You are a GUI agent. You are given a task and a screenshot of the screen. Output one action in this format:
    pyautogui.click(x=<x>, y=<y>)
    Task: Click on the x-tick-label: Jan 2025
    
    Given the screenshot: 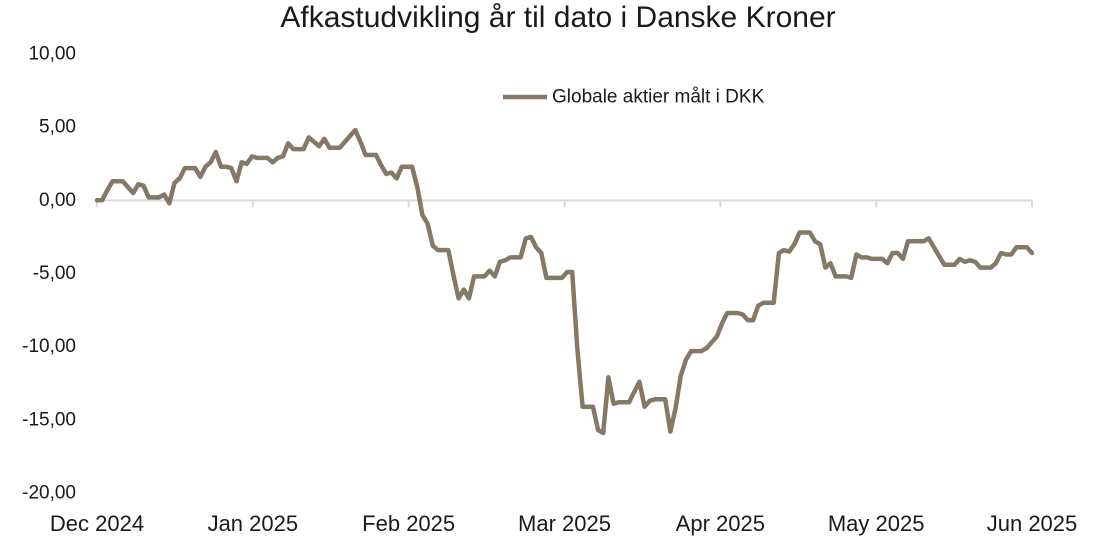 What is the action you would take?
    pyautogui.click(x=253, y=523)
    